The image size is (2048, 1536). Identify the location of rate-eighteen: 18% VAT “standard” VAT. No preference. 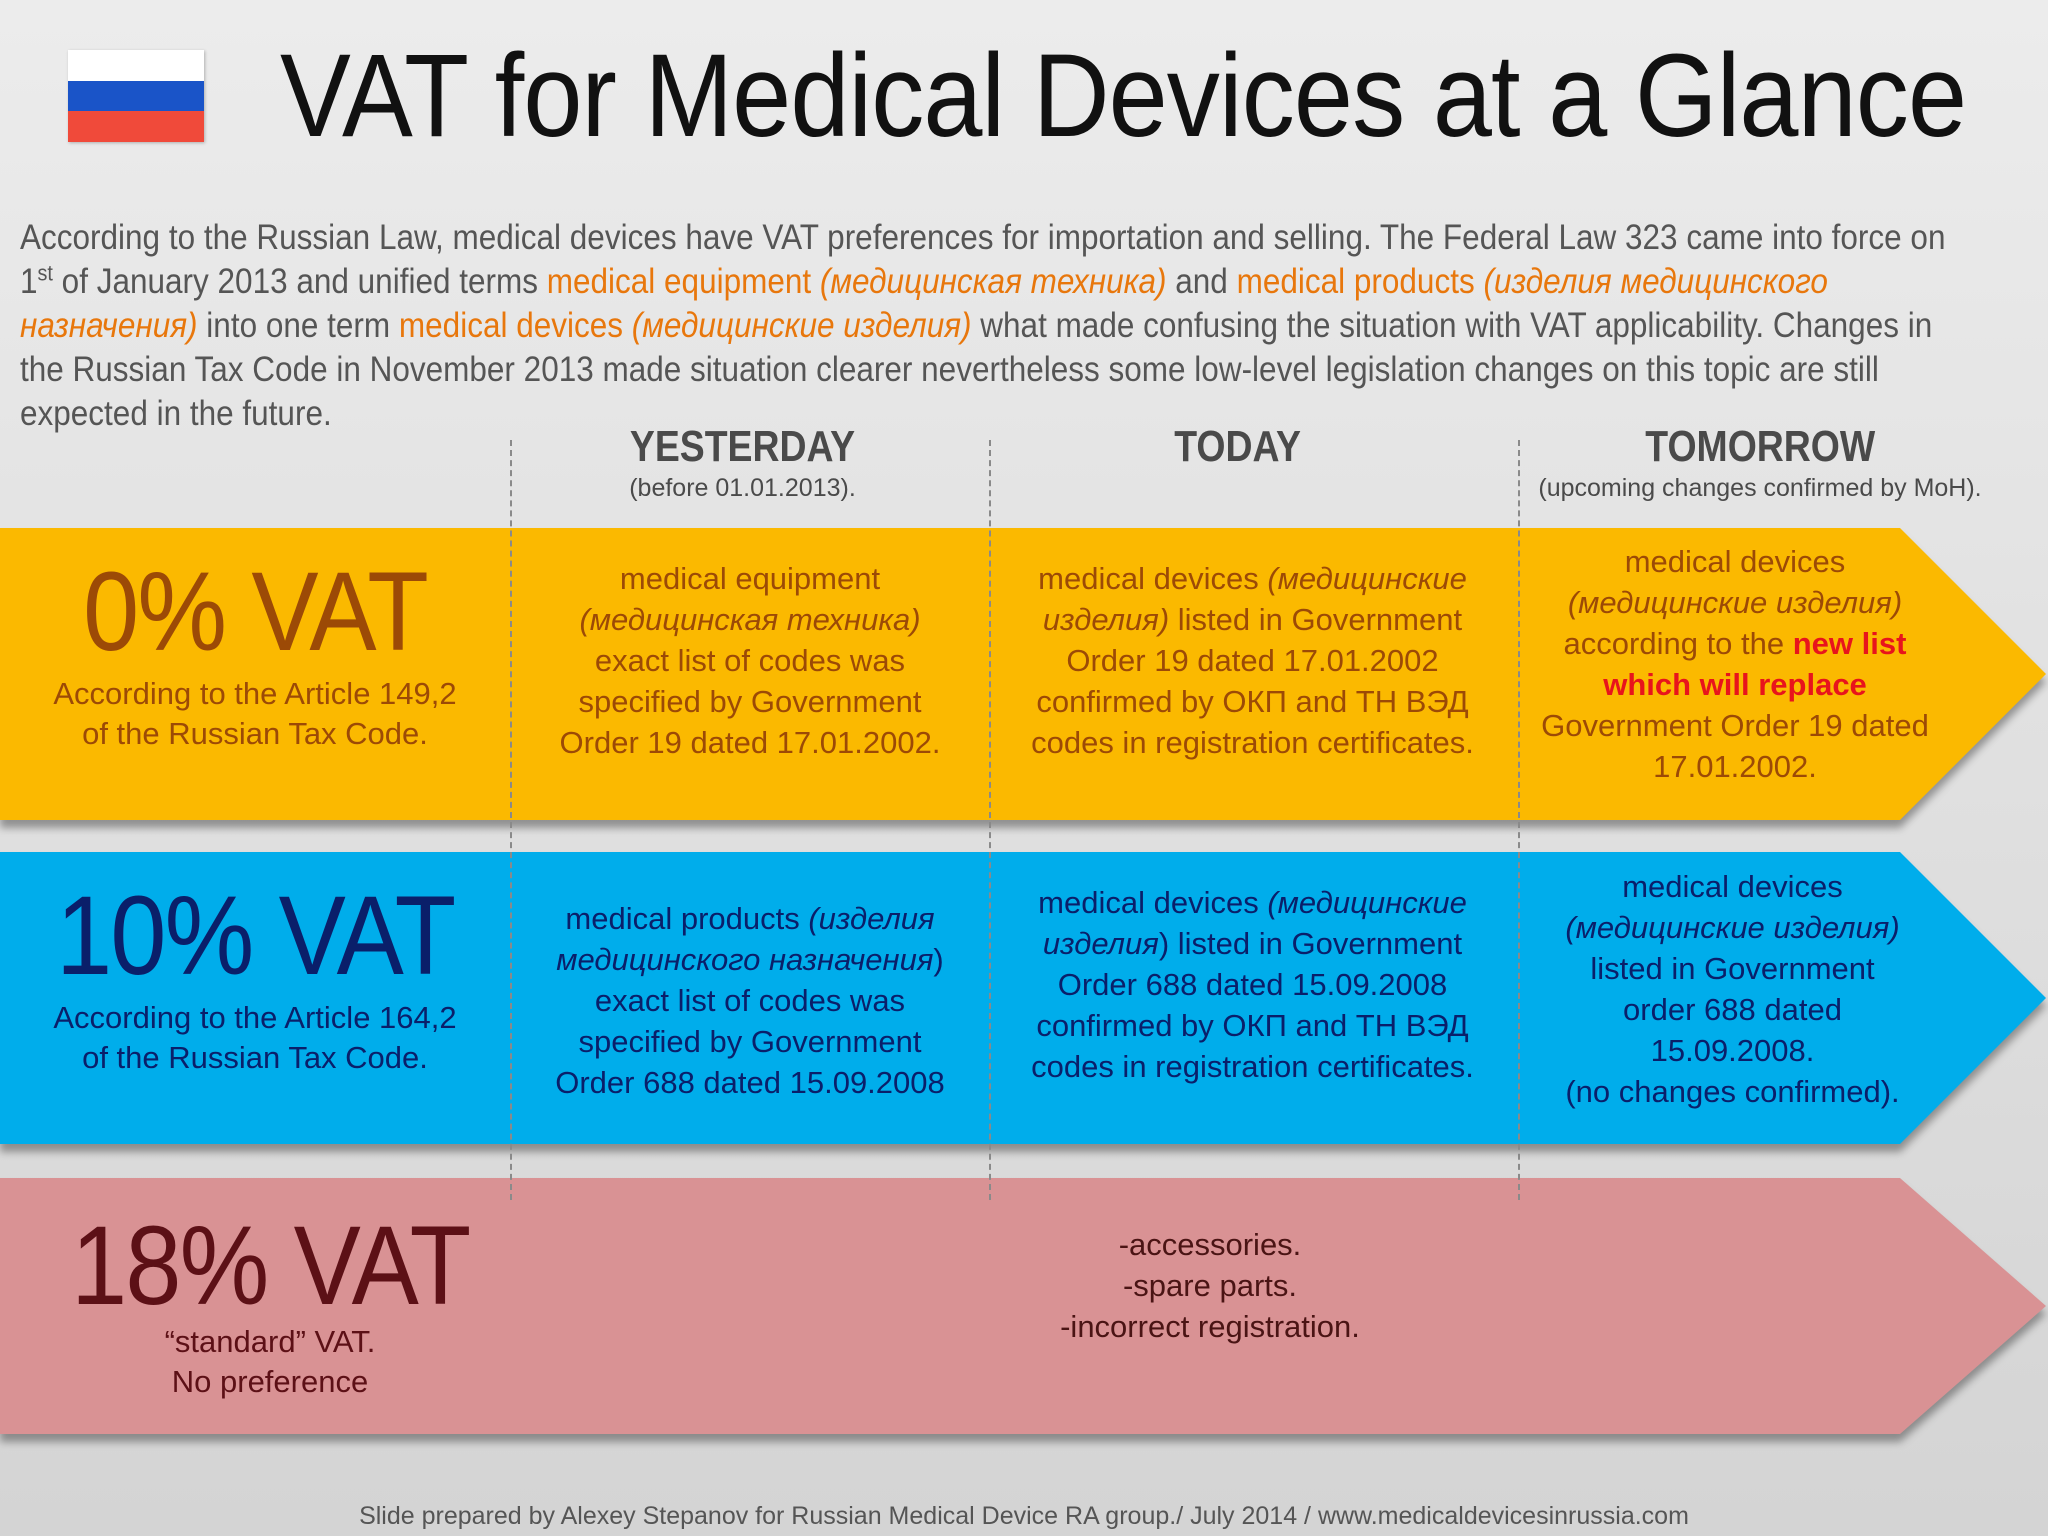
(270, 1306).